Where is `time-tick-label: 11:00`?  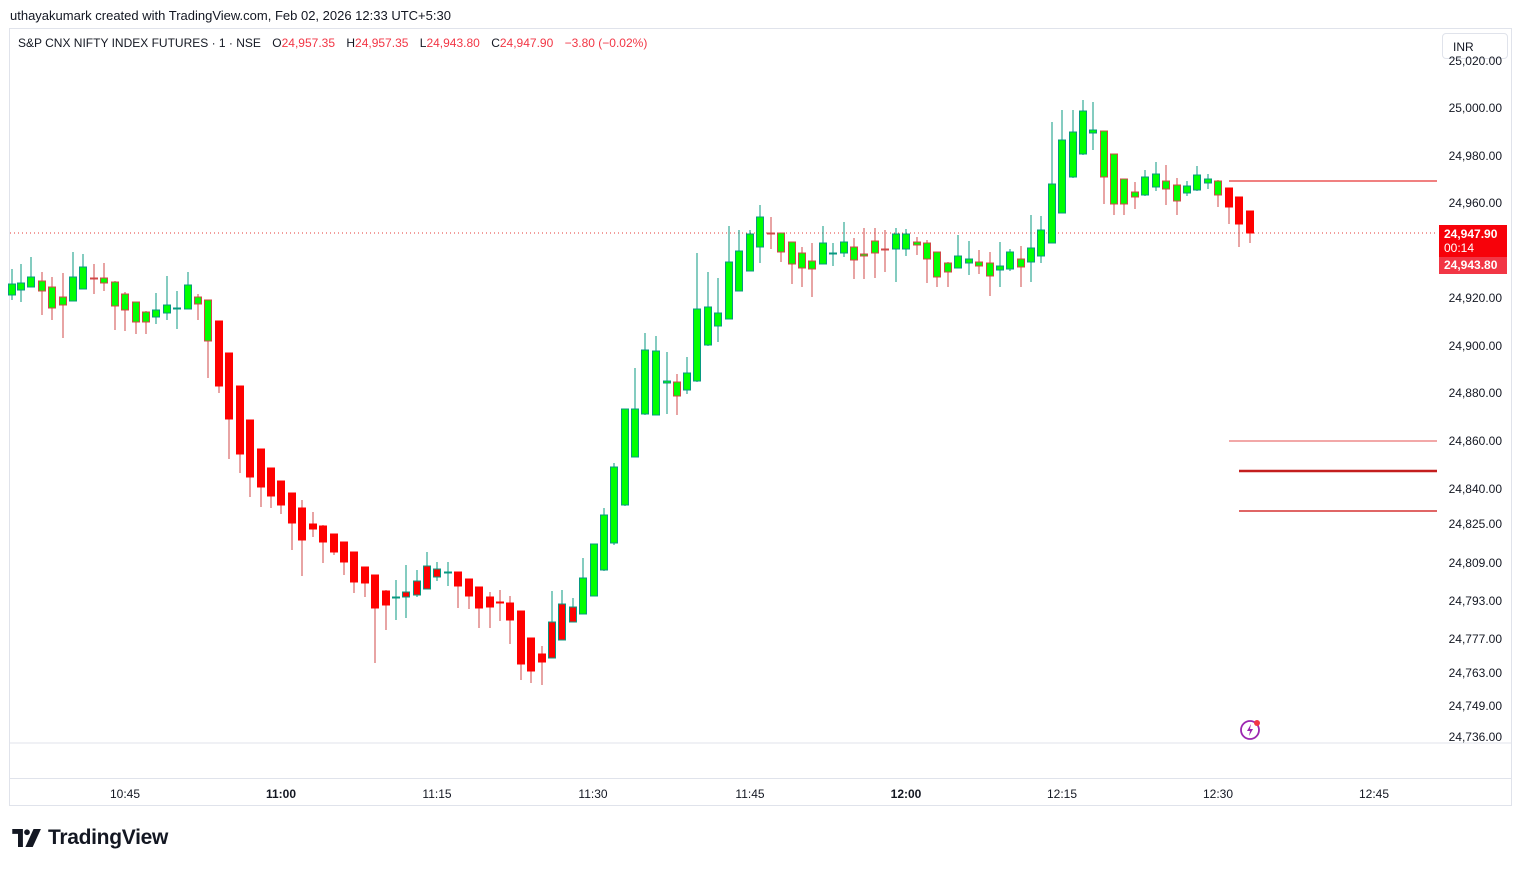
time-tick-label: 11:00 is located at coordinates (281, 794).